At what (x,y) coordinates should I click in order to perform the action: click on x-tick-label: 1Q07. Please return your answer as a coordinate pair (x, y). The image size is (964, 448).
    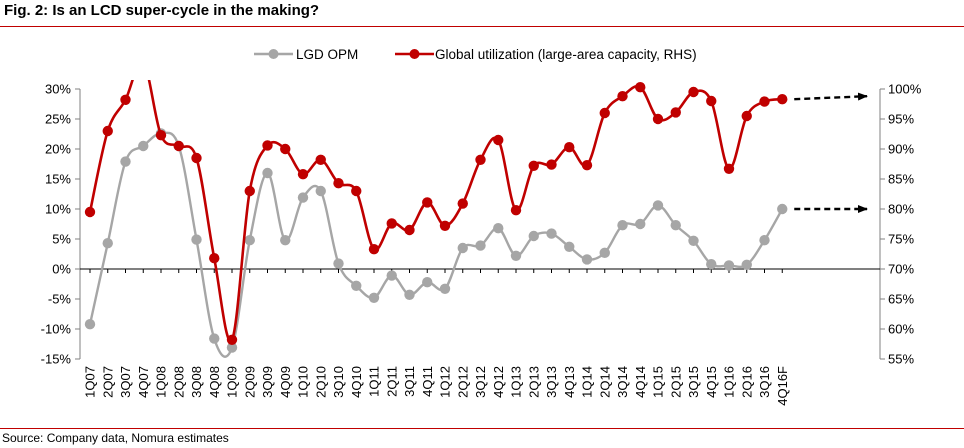
    Looking at the image, I should click on (90, 382).